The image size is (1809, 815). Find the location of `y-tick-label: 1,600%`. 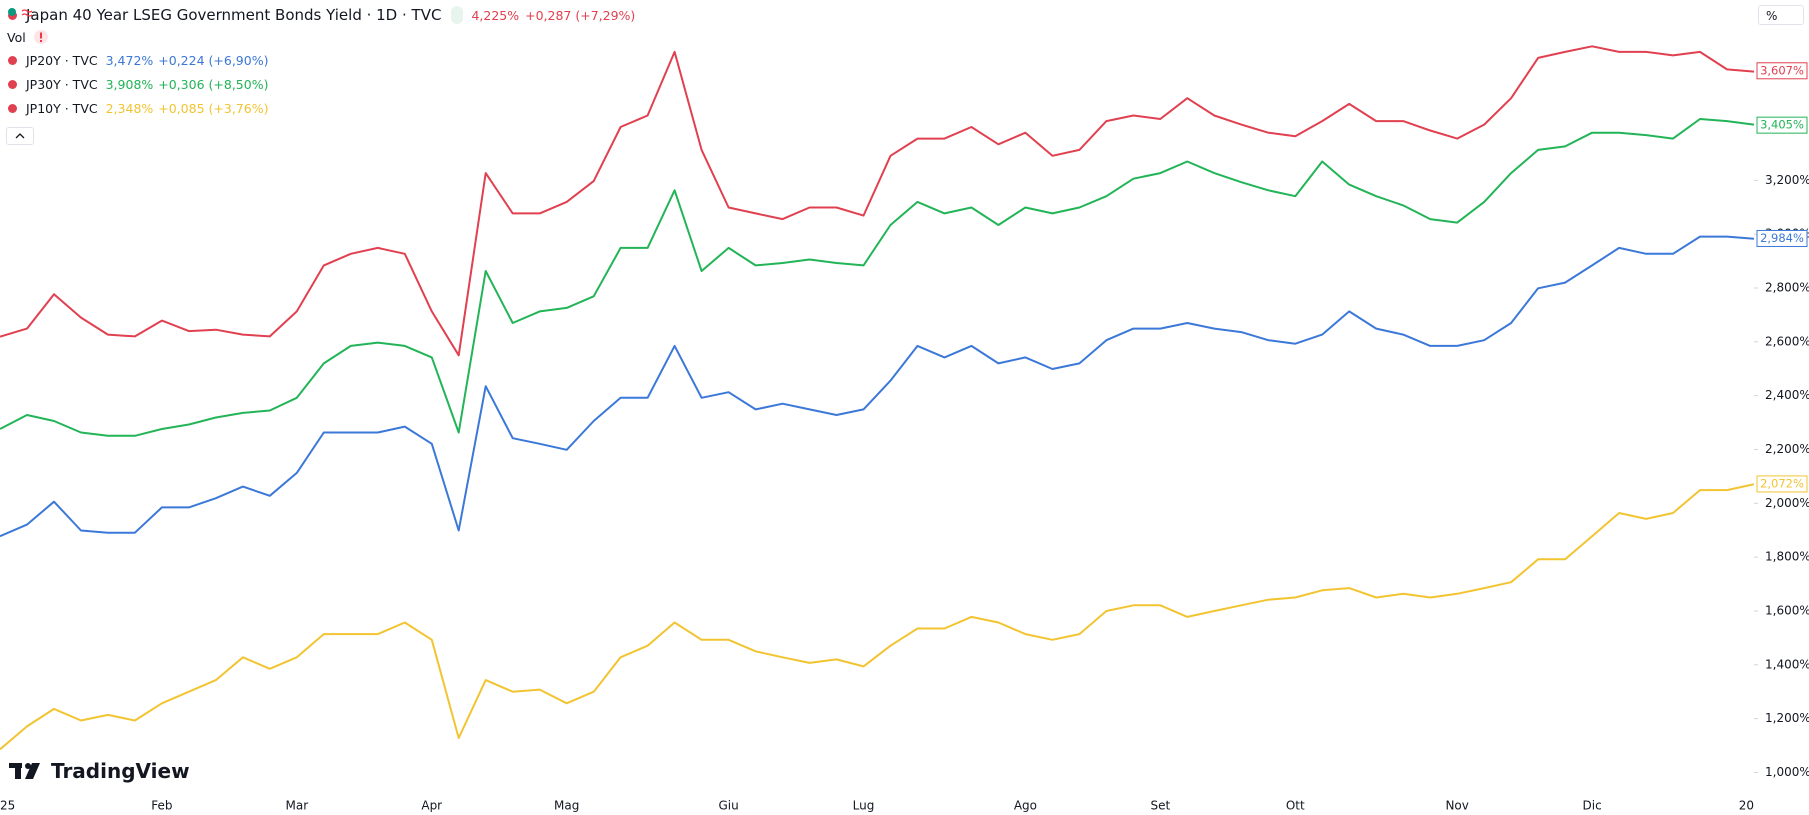

y-tick-label: 1,600% is located at coordinates (1787, 610).